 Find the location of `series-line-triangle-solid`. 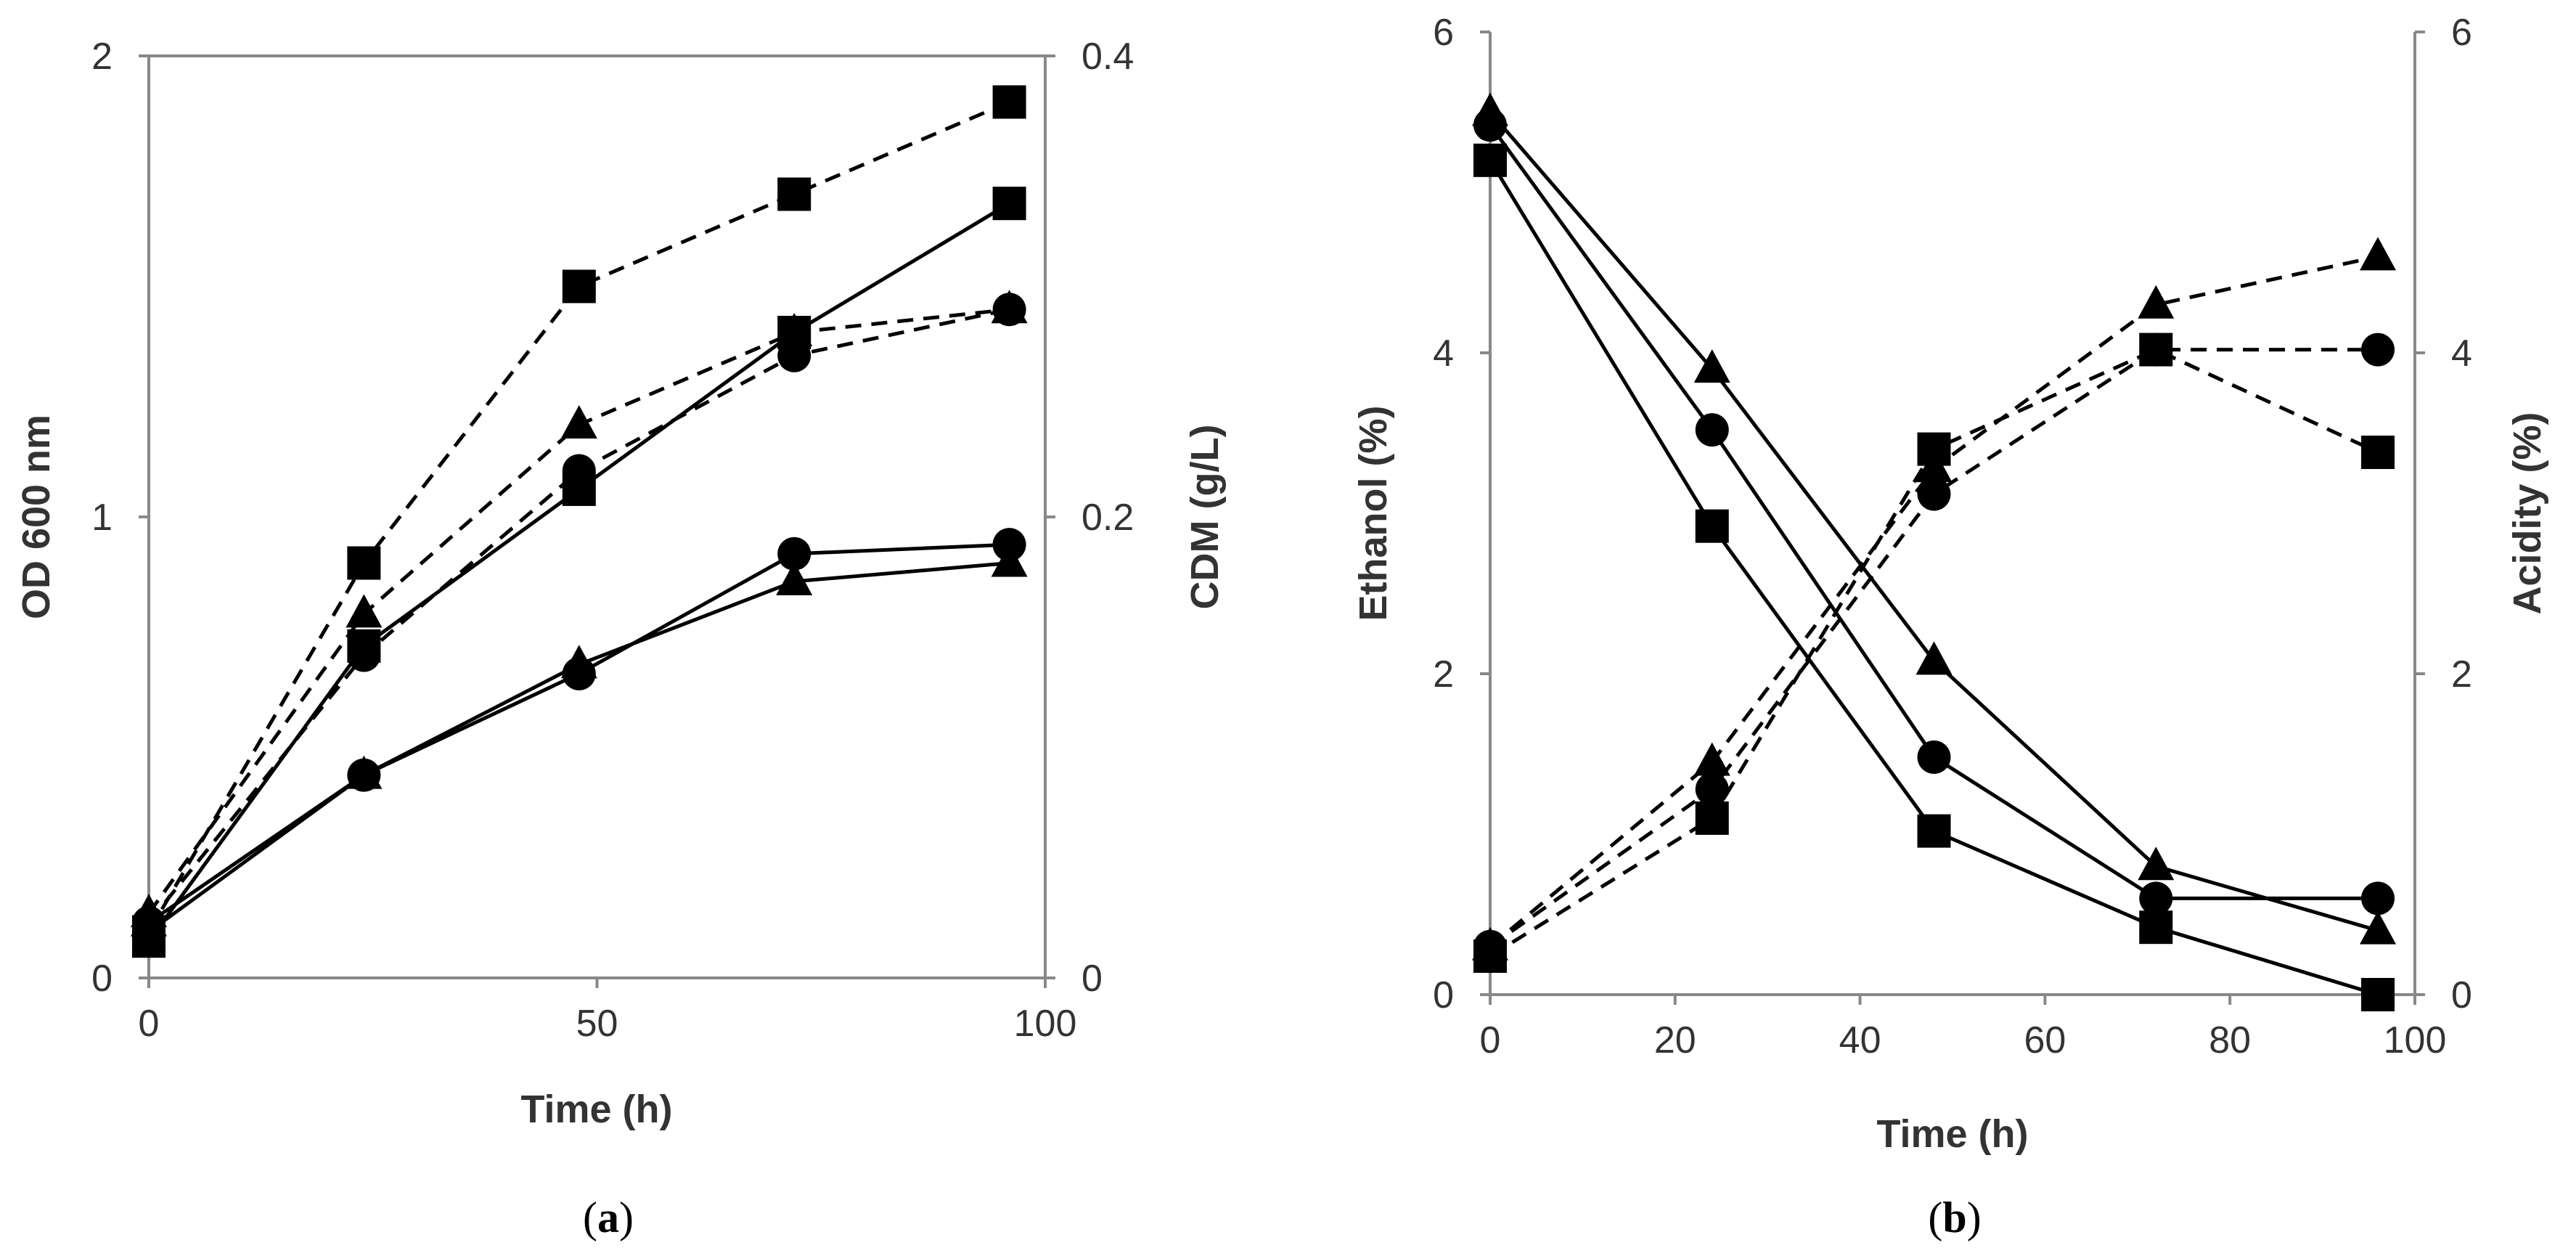

series-line-triangle-solid is located at coordinates (578, 742).